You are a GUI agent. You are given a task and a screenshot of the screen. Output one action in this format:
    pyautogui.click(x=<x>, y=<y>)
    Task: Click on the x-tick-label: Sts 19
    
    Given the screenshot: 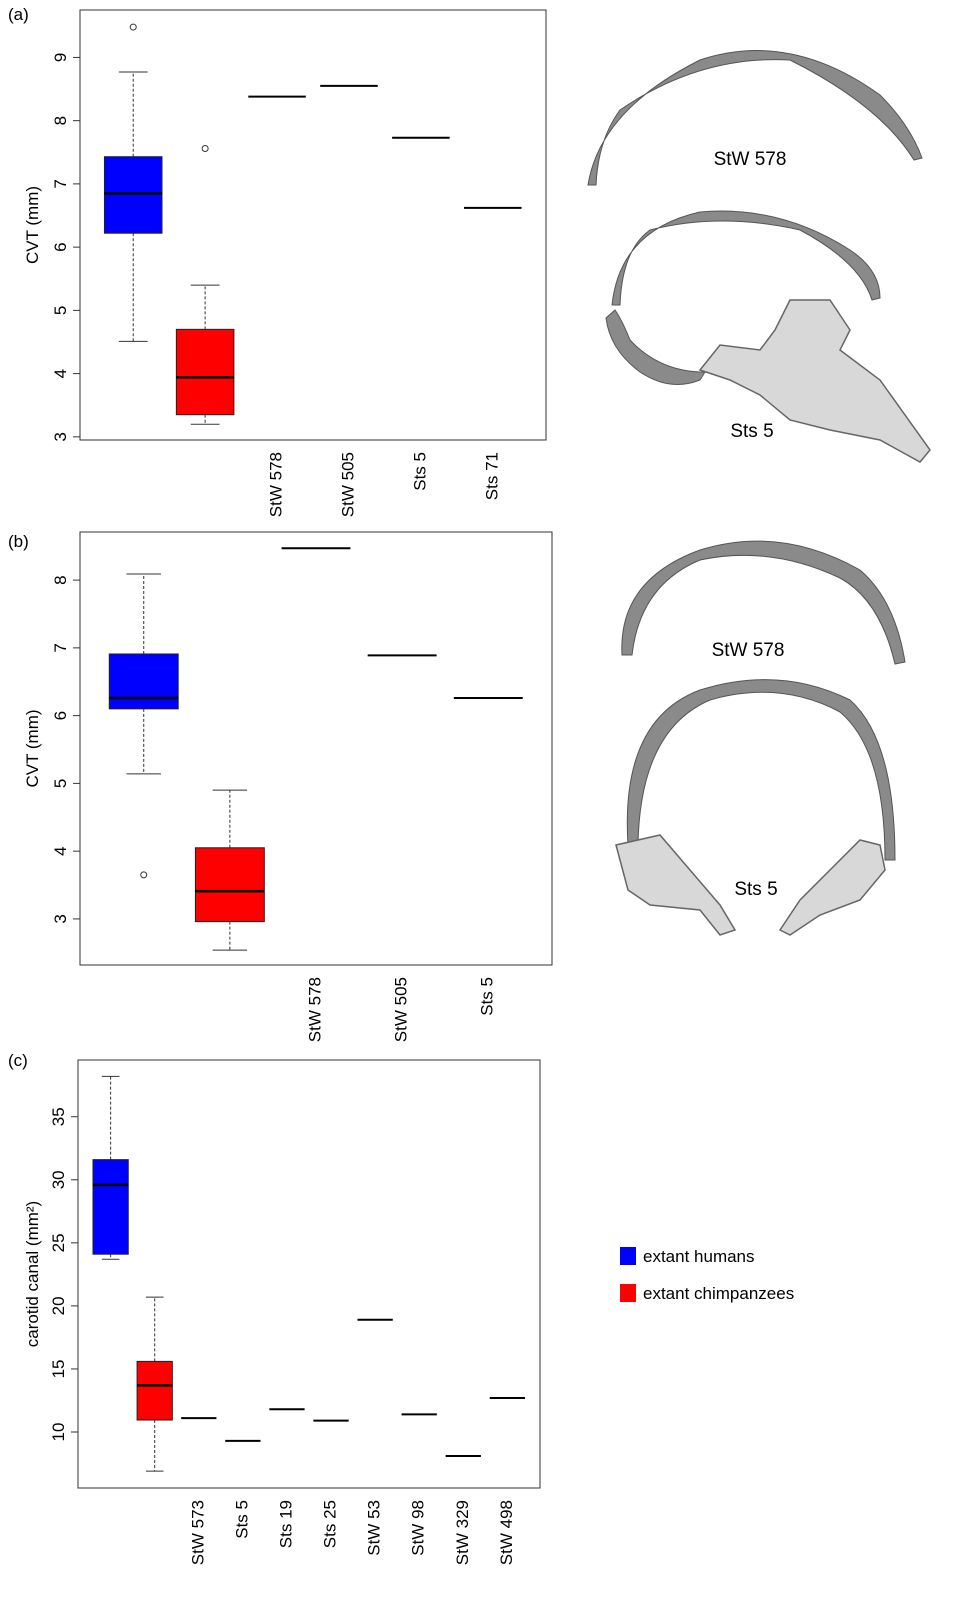 What is the action you would take?
    pyautogui.click(x=285, y=1524)
    